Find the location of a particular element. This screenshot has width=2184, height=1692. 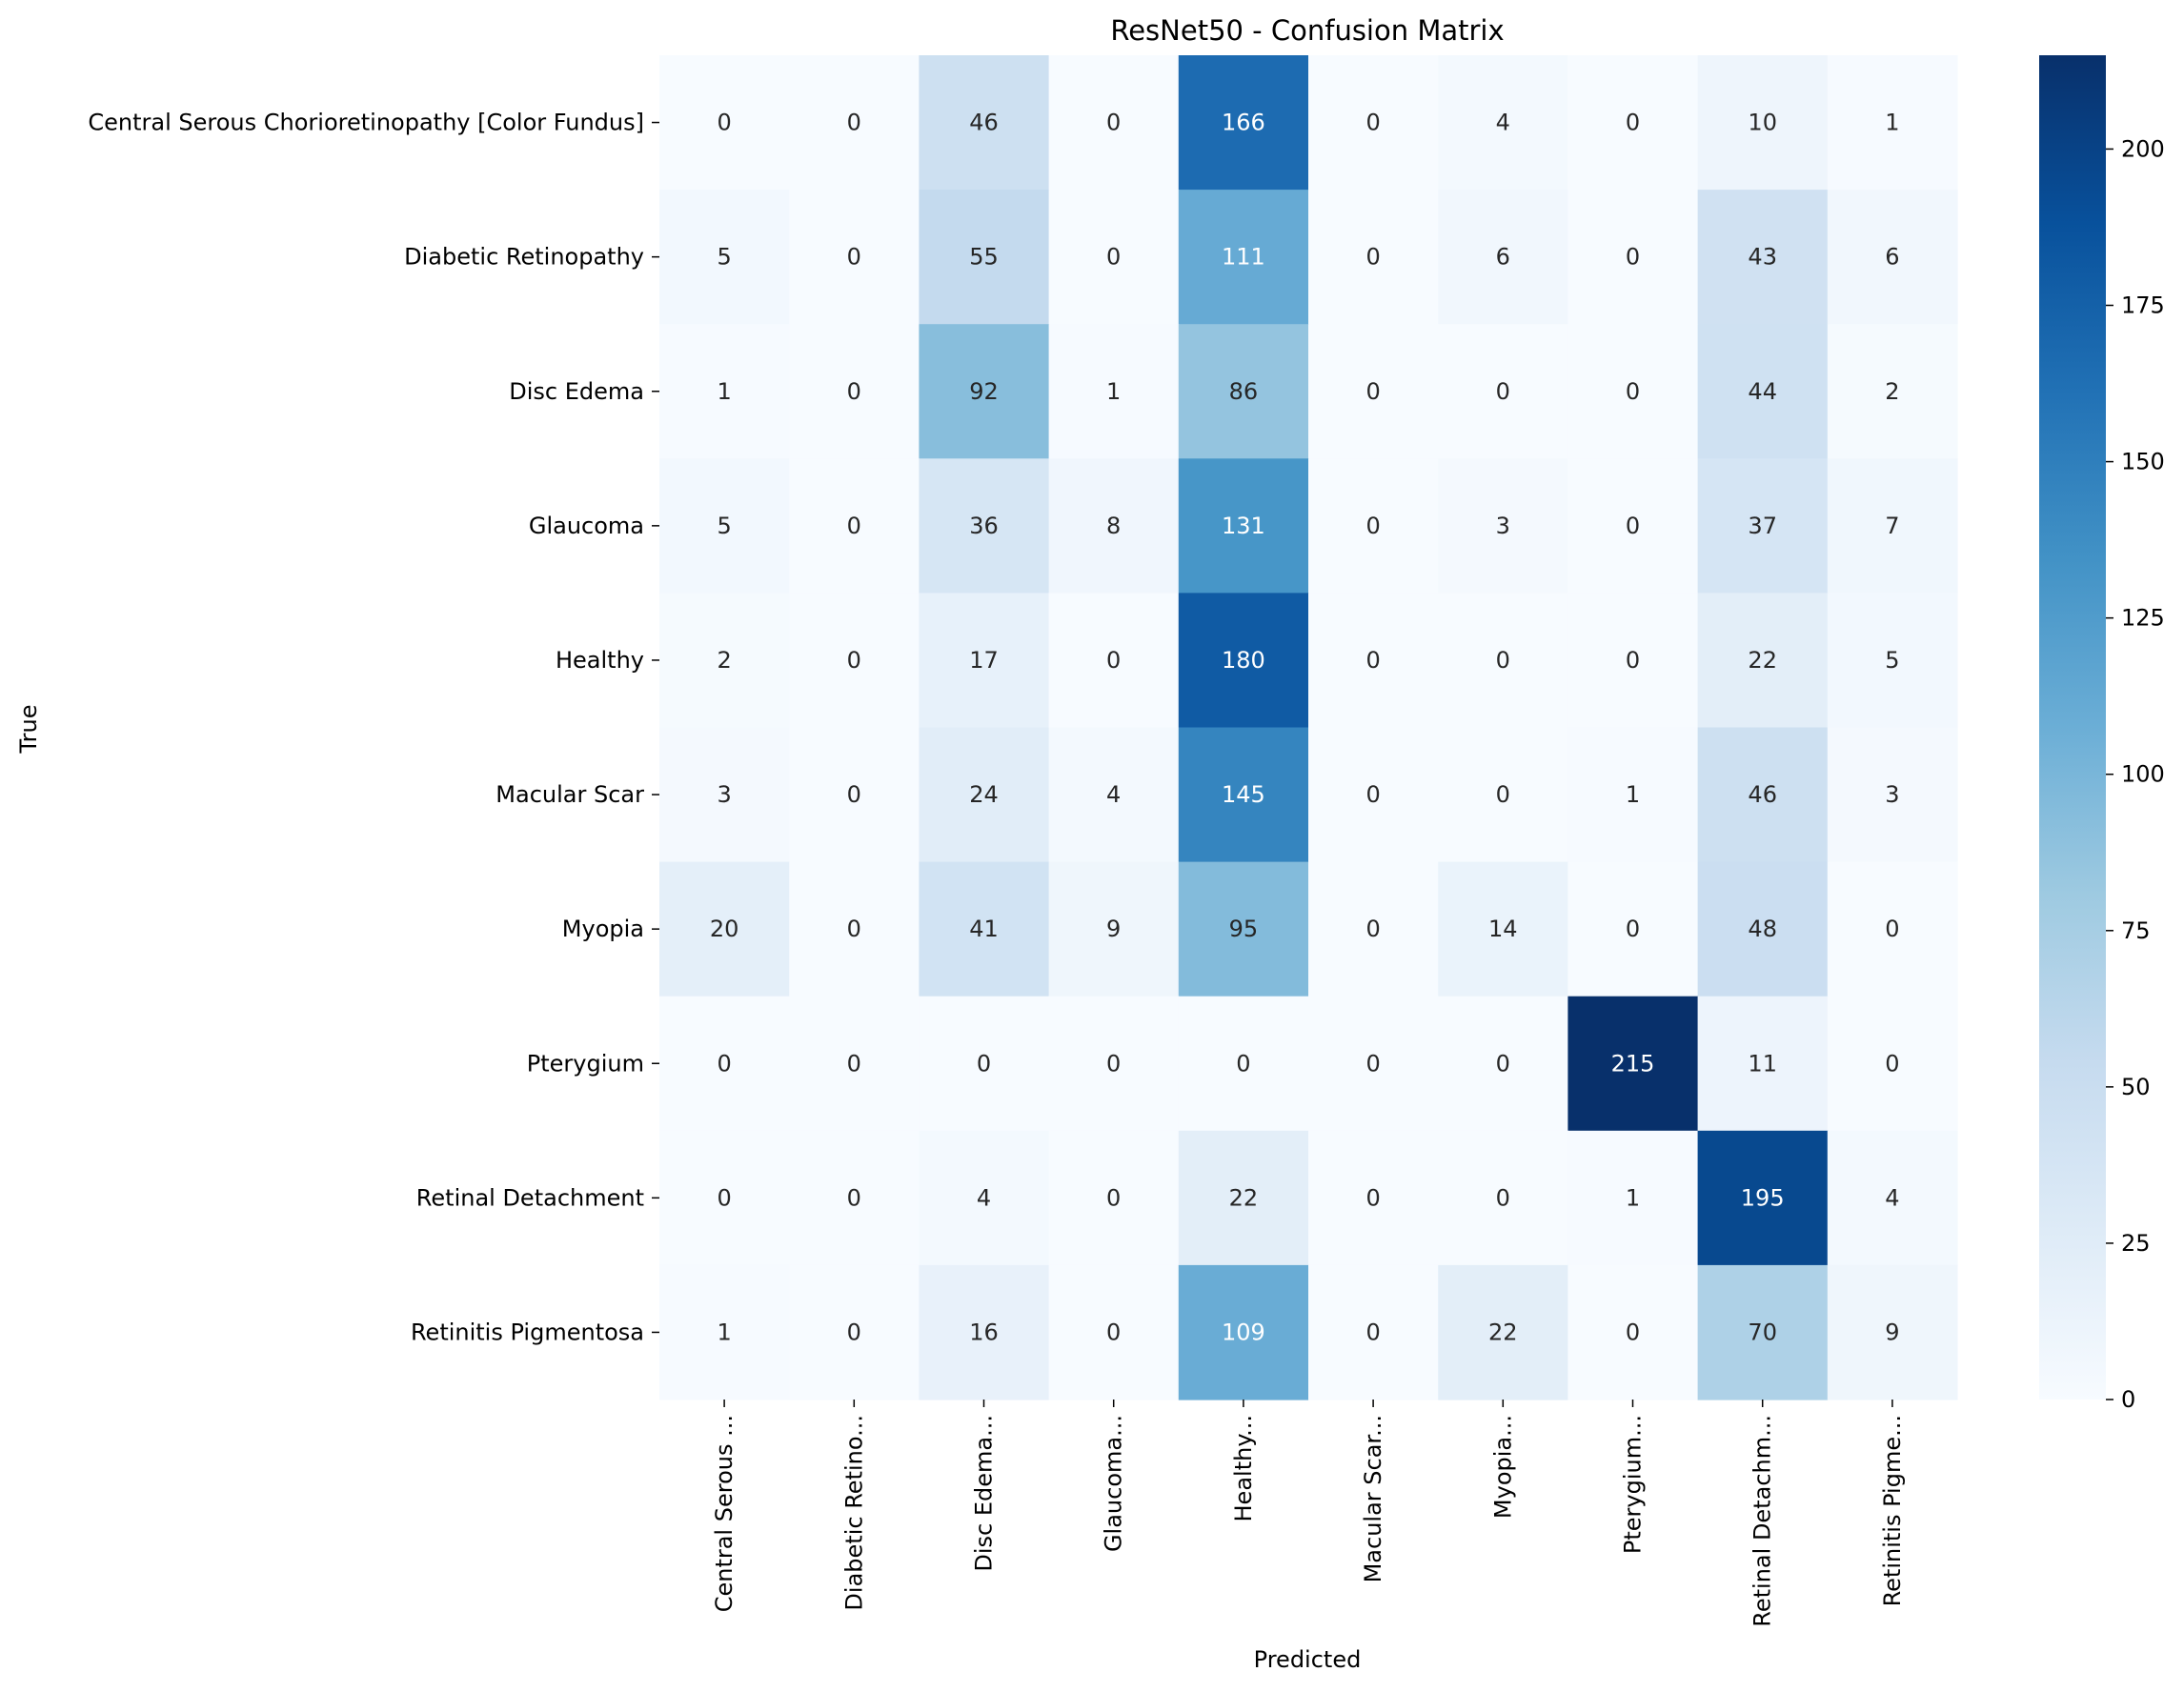

cell-value-label: 6 is located at coordinates (1503, 257).